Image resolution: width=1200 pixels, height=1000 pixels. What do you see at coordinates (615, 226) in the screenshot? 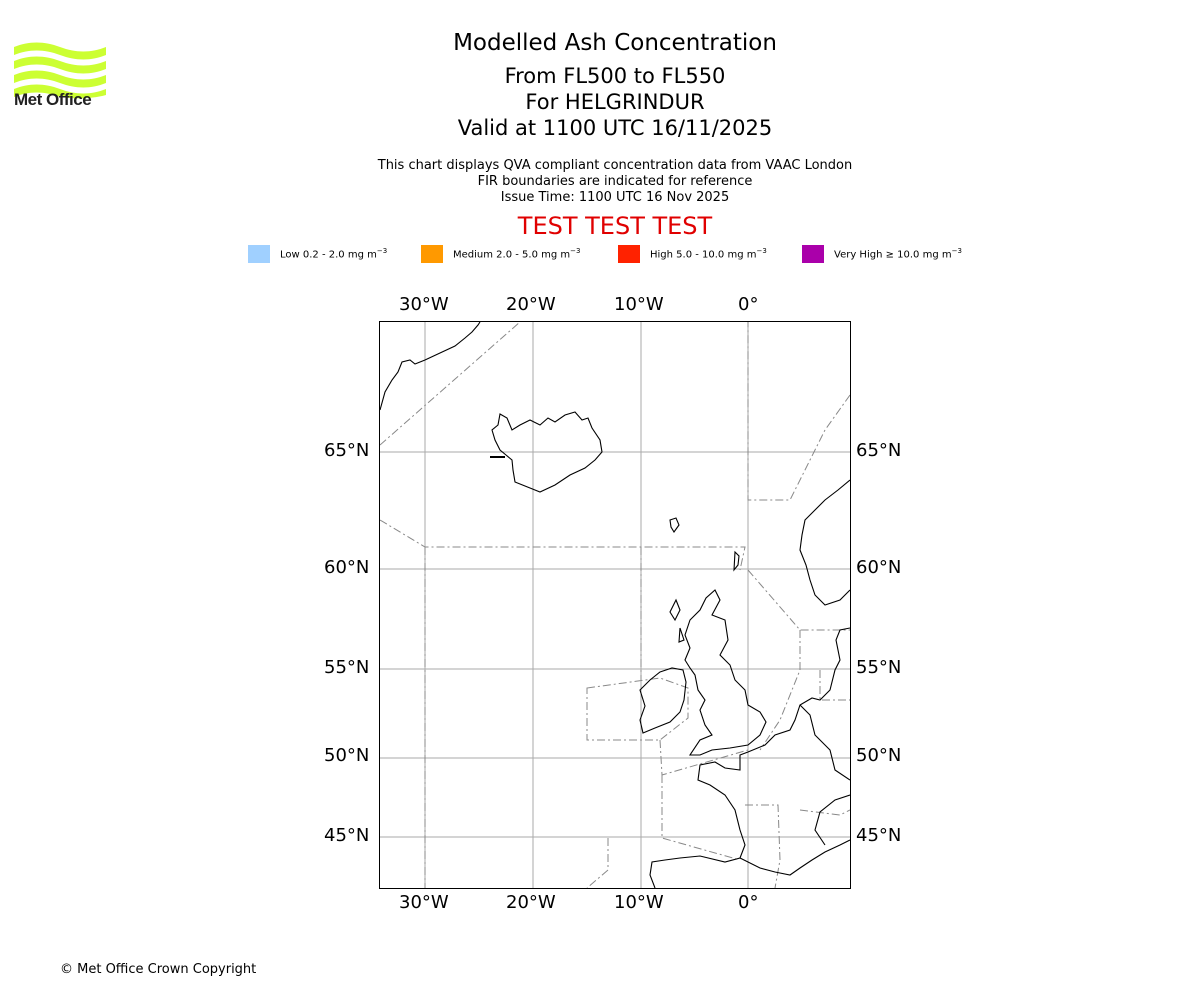
I see `test-banner: TEST TEST TEST` at bounding box center [615, 226].